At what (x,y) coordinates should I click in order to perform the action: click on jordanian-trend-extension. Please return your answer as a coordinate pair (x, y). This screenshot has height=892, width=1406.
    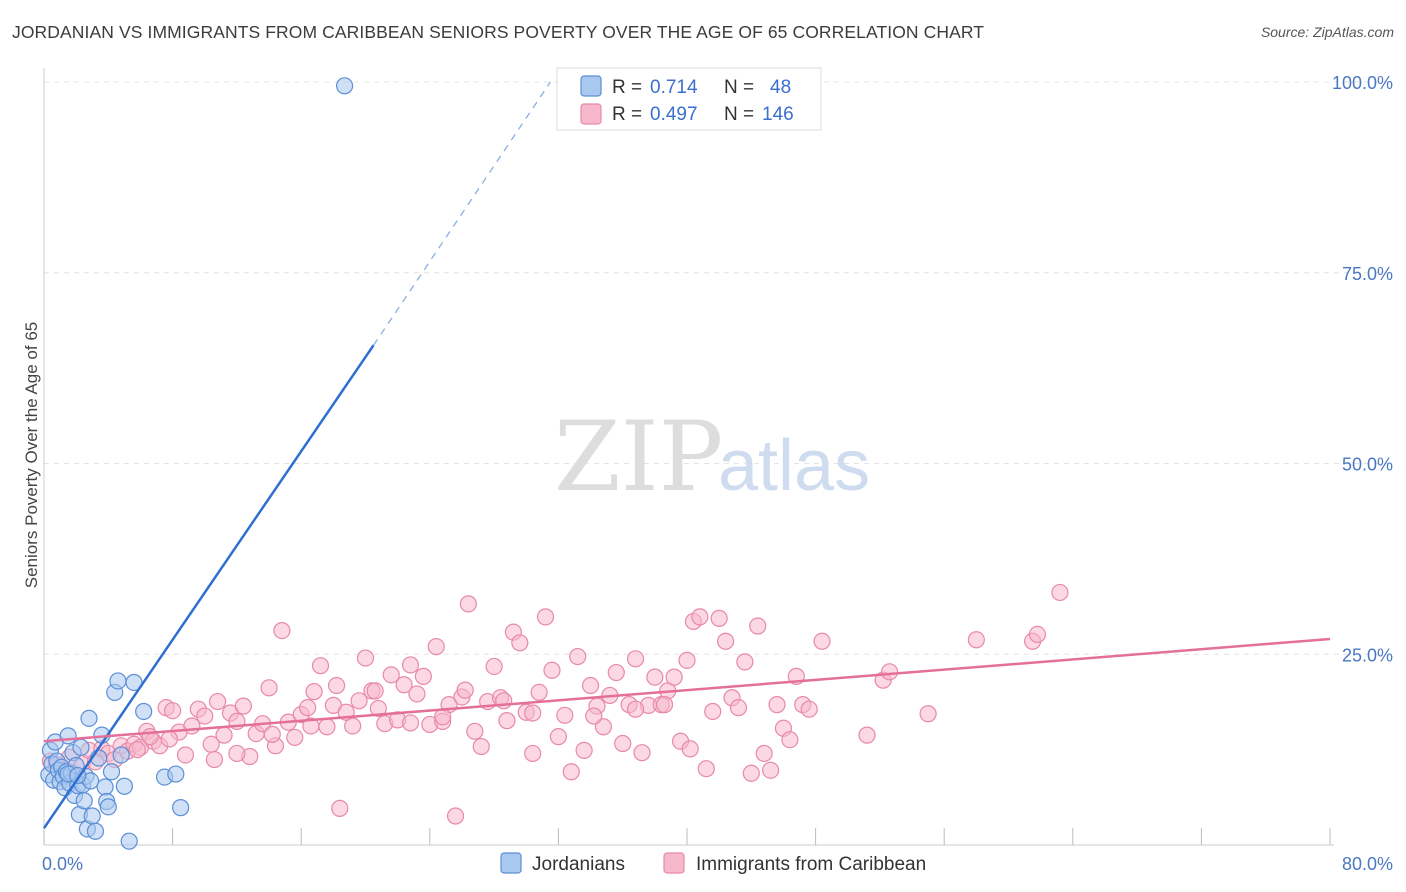
    Looking at the image, I should click on (461, 213).